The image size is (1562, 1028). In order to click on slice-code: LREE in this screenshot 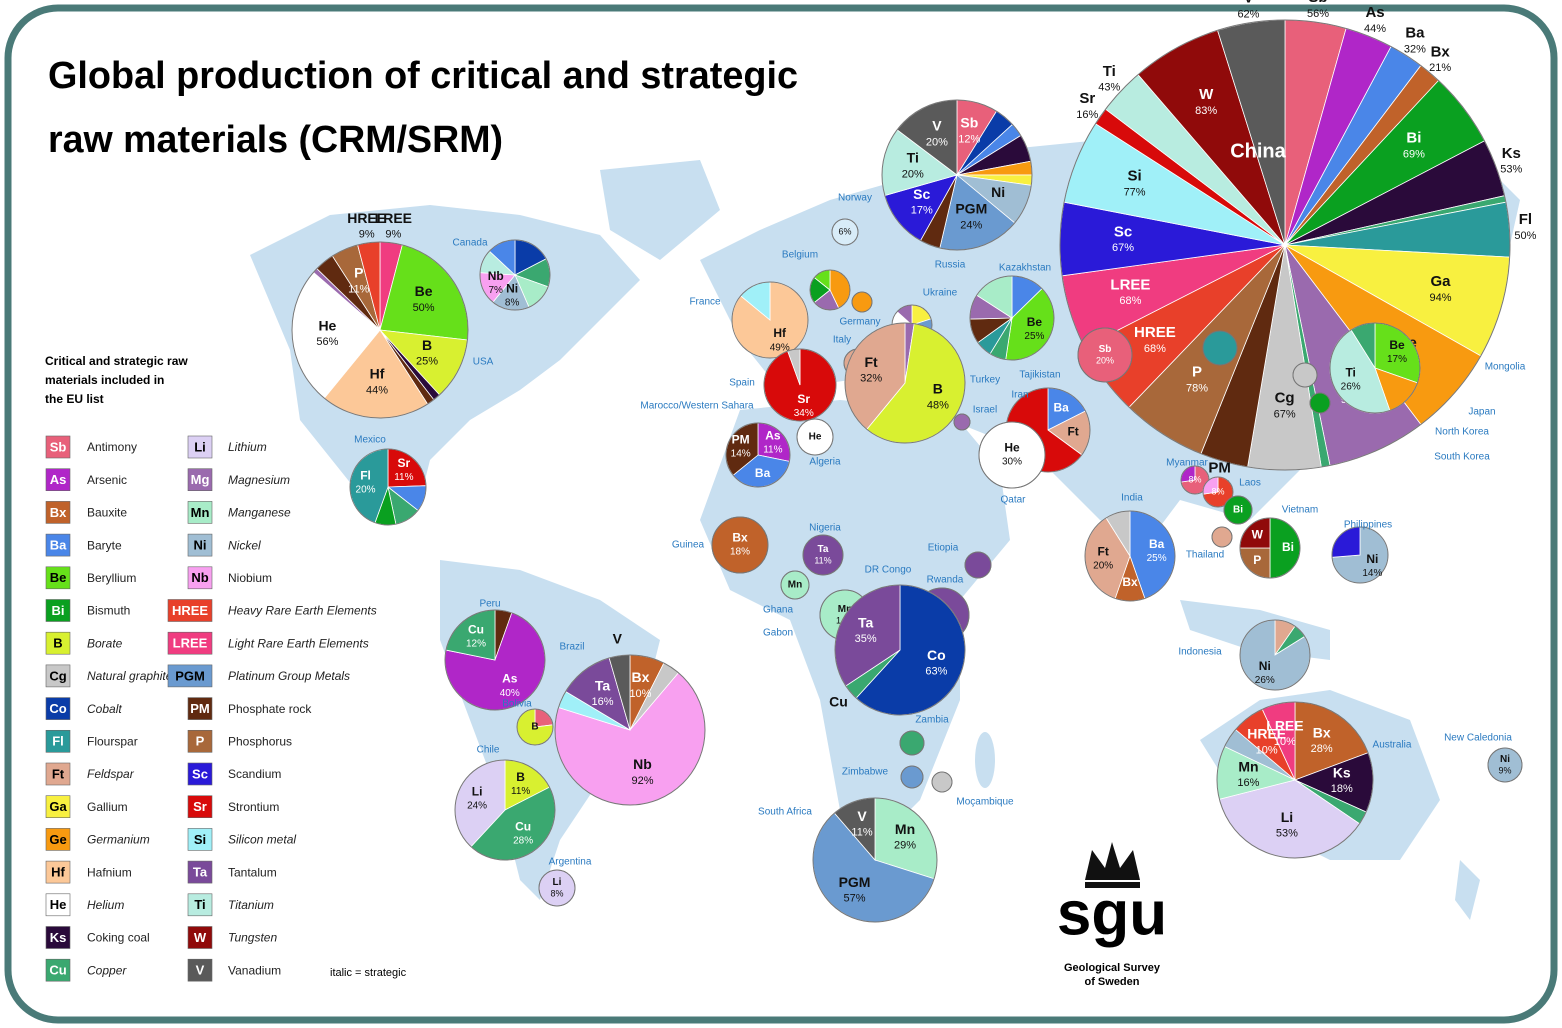, I will do `click(393, 218)`.